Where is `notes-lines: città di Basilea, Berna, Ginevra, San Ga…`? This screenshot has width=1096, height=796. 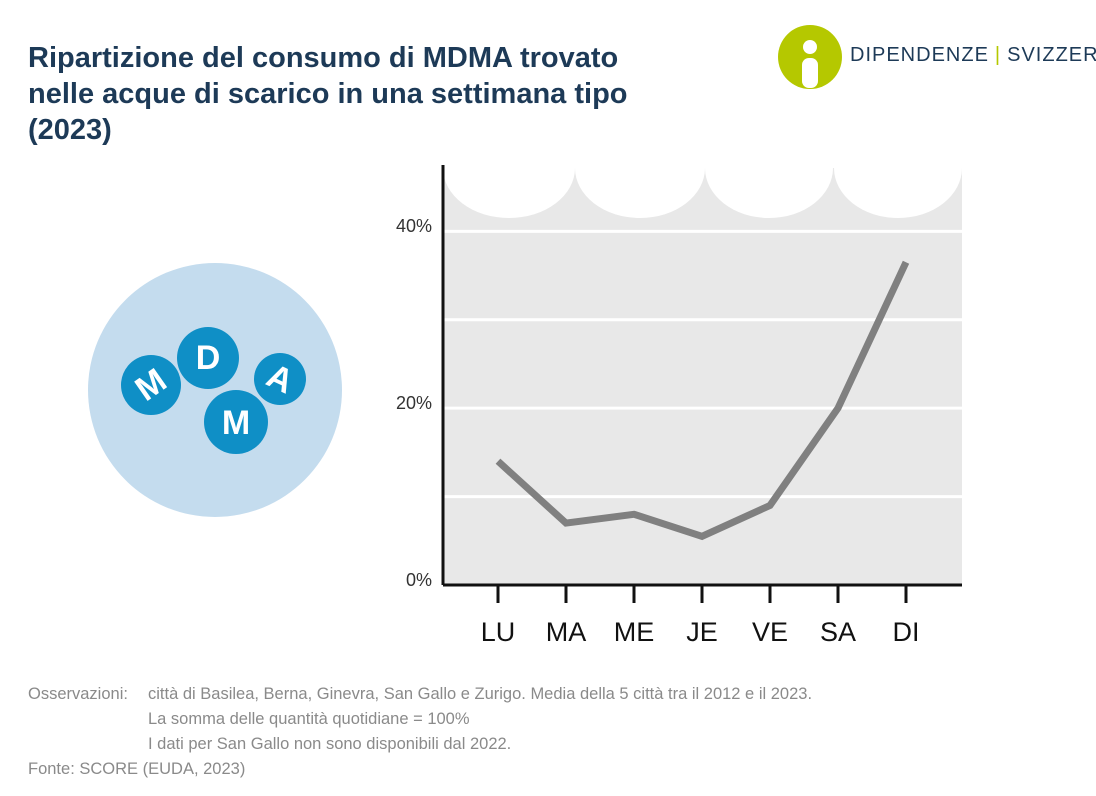
notes-lines: città di Basilea, Berna, Ginevra, San Ga… is located at coordinates (480, 719).